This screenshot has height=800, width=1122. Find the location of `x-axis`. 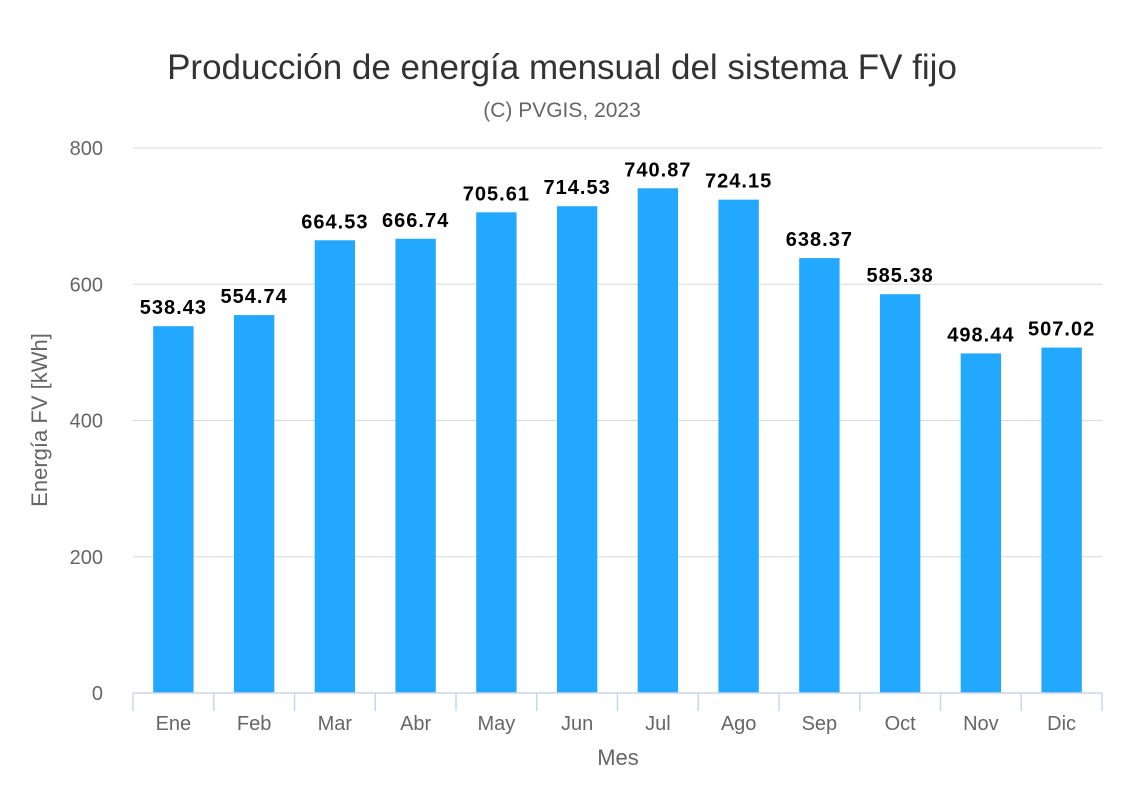

x-axis is located at coordinates (617, 701).